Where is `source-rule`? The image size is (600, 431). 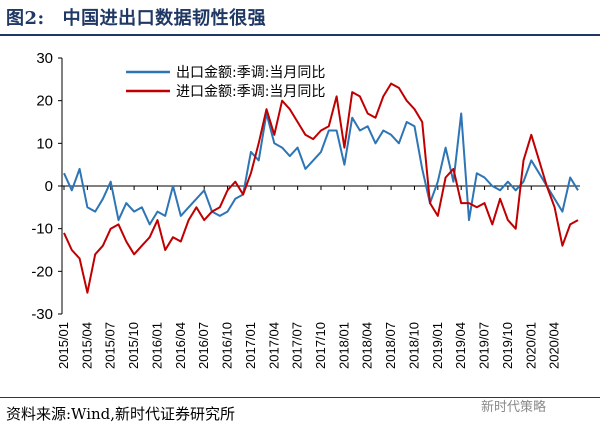 source-rule is located at coordinates (300, 397).